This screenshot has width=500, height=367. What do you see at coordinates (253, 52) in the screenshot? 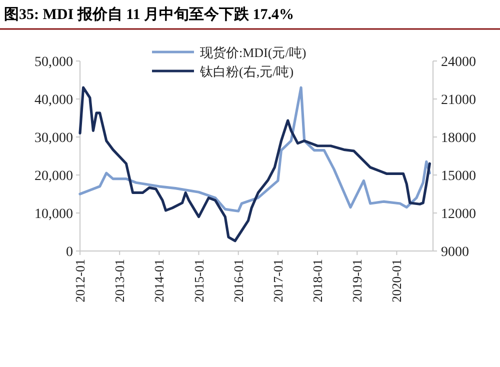
I see `legend-label: 现货价:MDI(元/吨)` at bounding box center [253, 52].